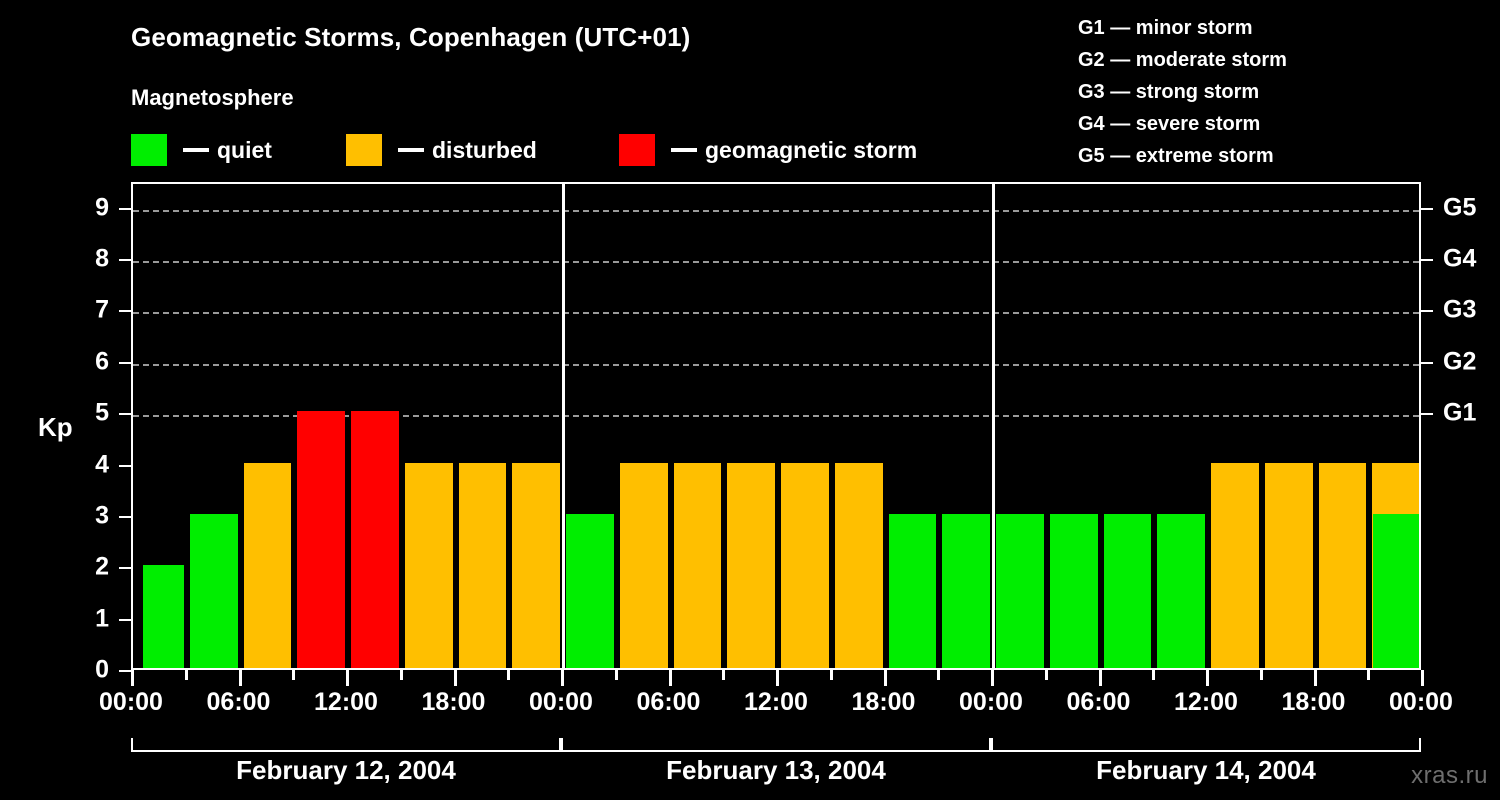 This screenshot has height=800, width=1500. I want to click on g-legend-text: G4 — severe storm, so click(1169, 124).